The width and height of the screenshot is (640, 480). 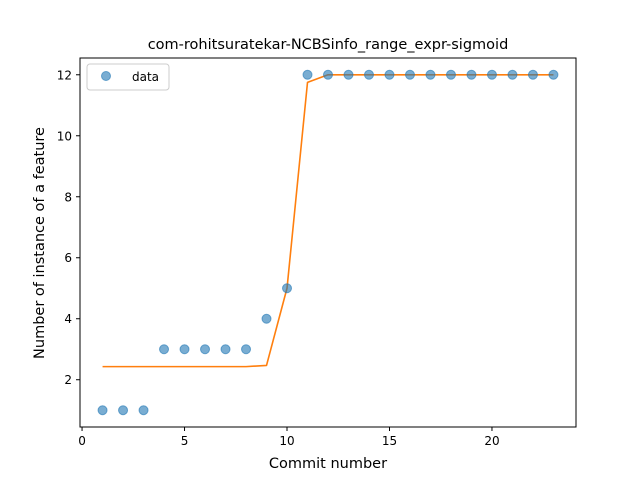 I want to click on x-tick-label: 10, so click(x=286, y=441).